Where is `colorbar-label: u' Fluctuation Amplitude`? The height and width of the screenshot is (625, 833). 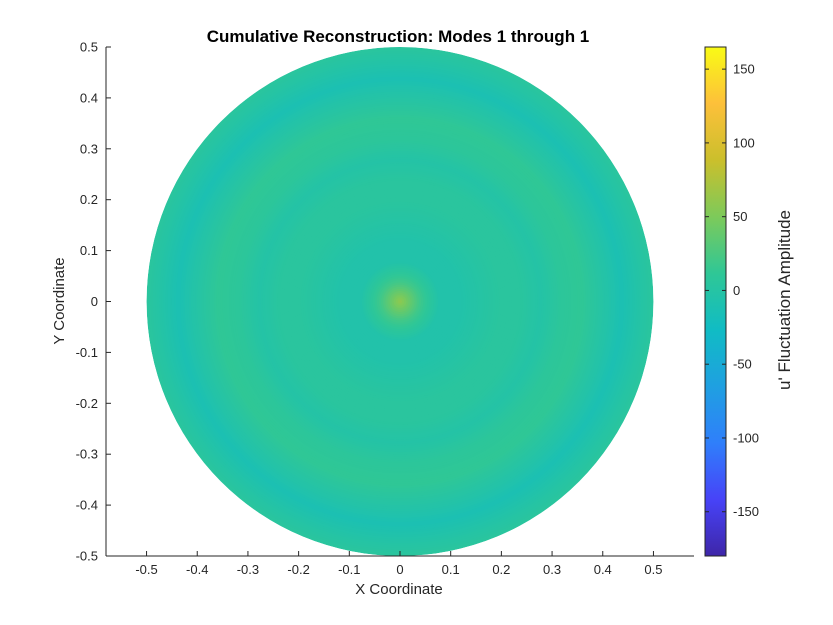 colorbar-label: u' Fluctuation Amplitude is located at coordinates (784, 300).